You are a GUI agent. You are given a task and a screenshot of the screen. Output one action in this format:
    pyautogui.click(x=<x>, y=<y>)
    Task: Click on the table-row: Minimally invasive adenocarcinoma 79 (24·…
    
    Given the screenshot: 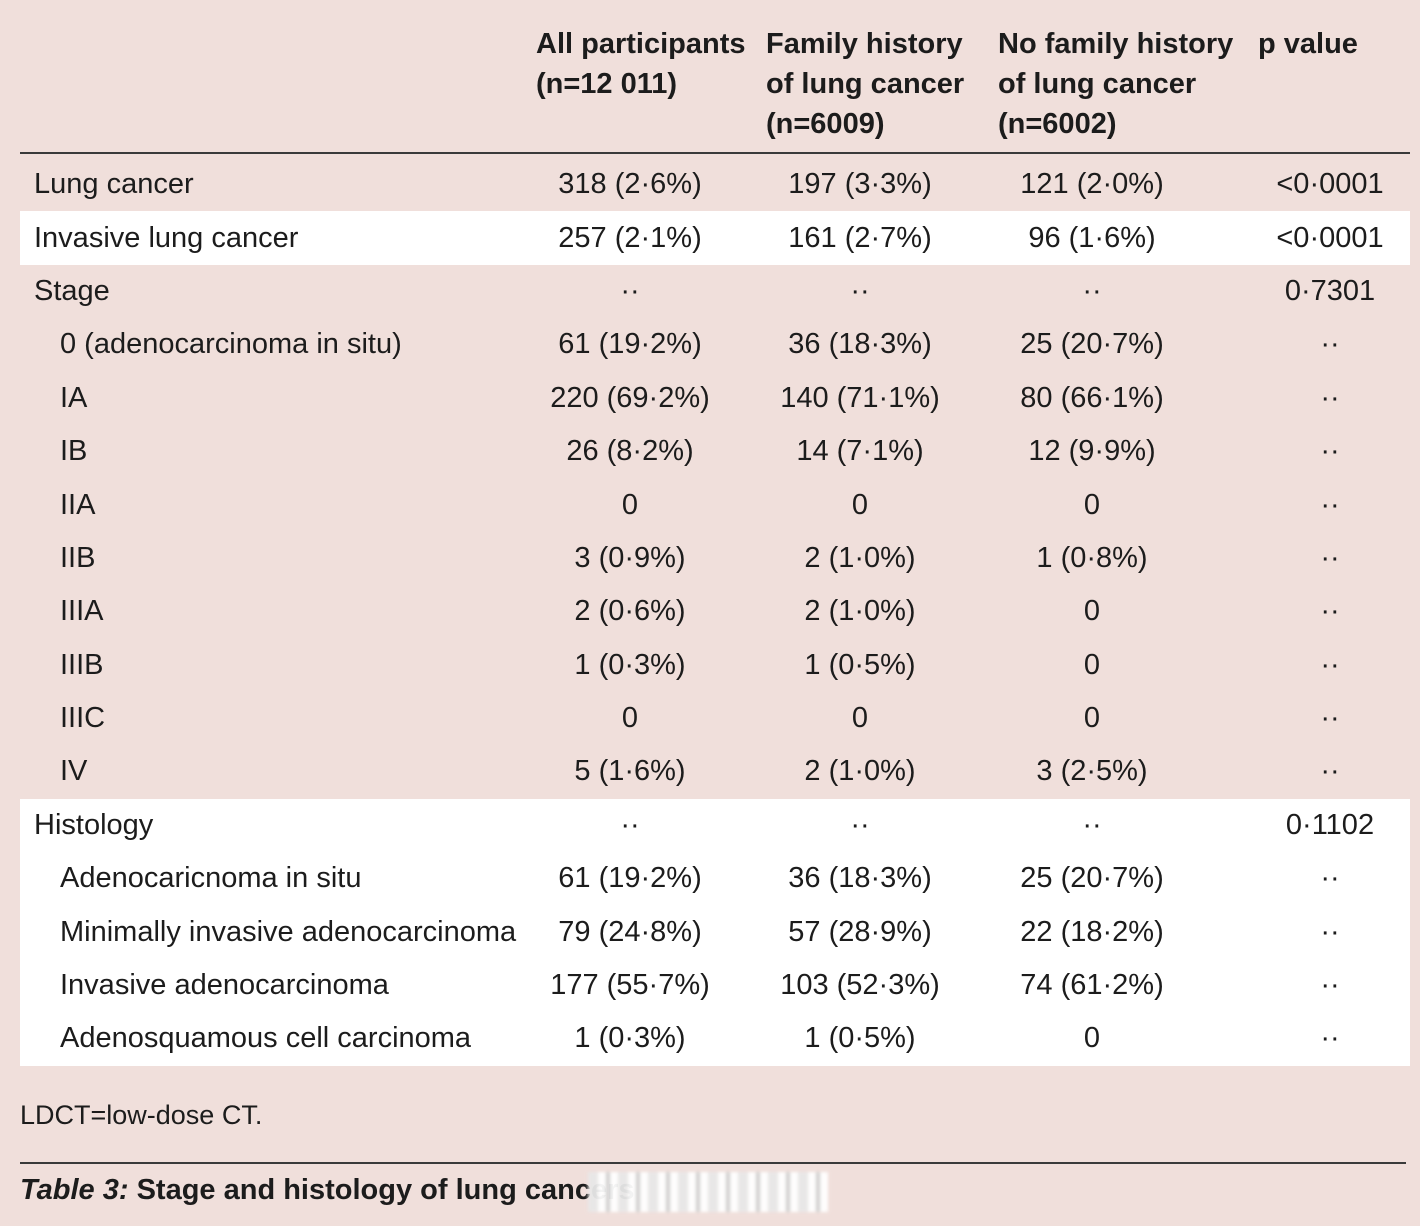 What is the action you would take?
    pyautogui.click(x=715, y=932)
    